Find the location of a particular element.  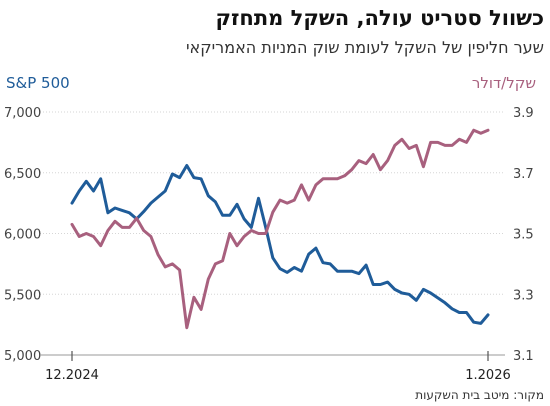

x-tick-label: 12.2024 is located at coordinates (72, 375).